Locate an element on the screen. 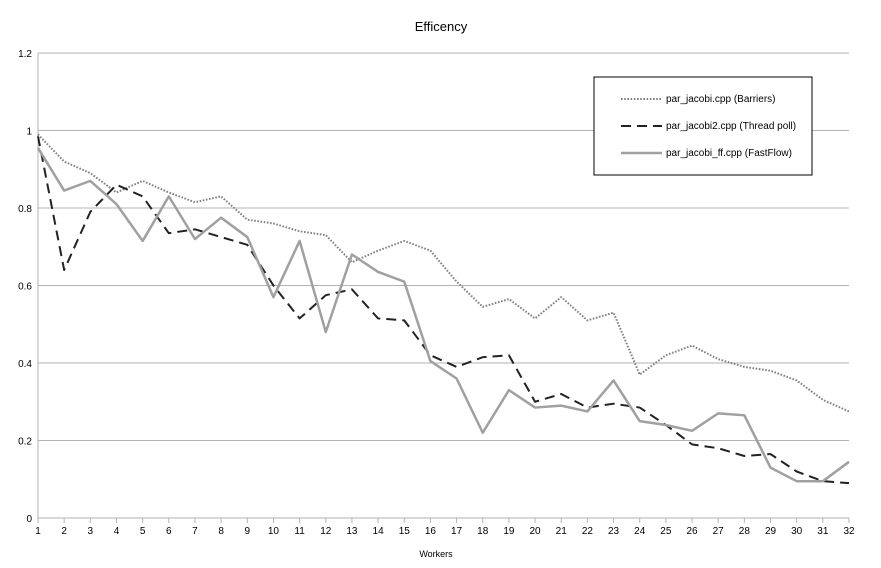 Image resolution: width=881 pixels, height=568 pixels. x-tick-label: 7 is located at coordinates (195, 531).